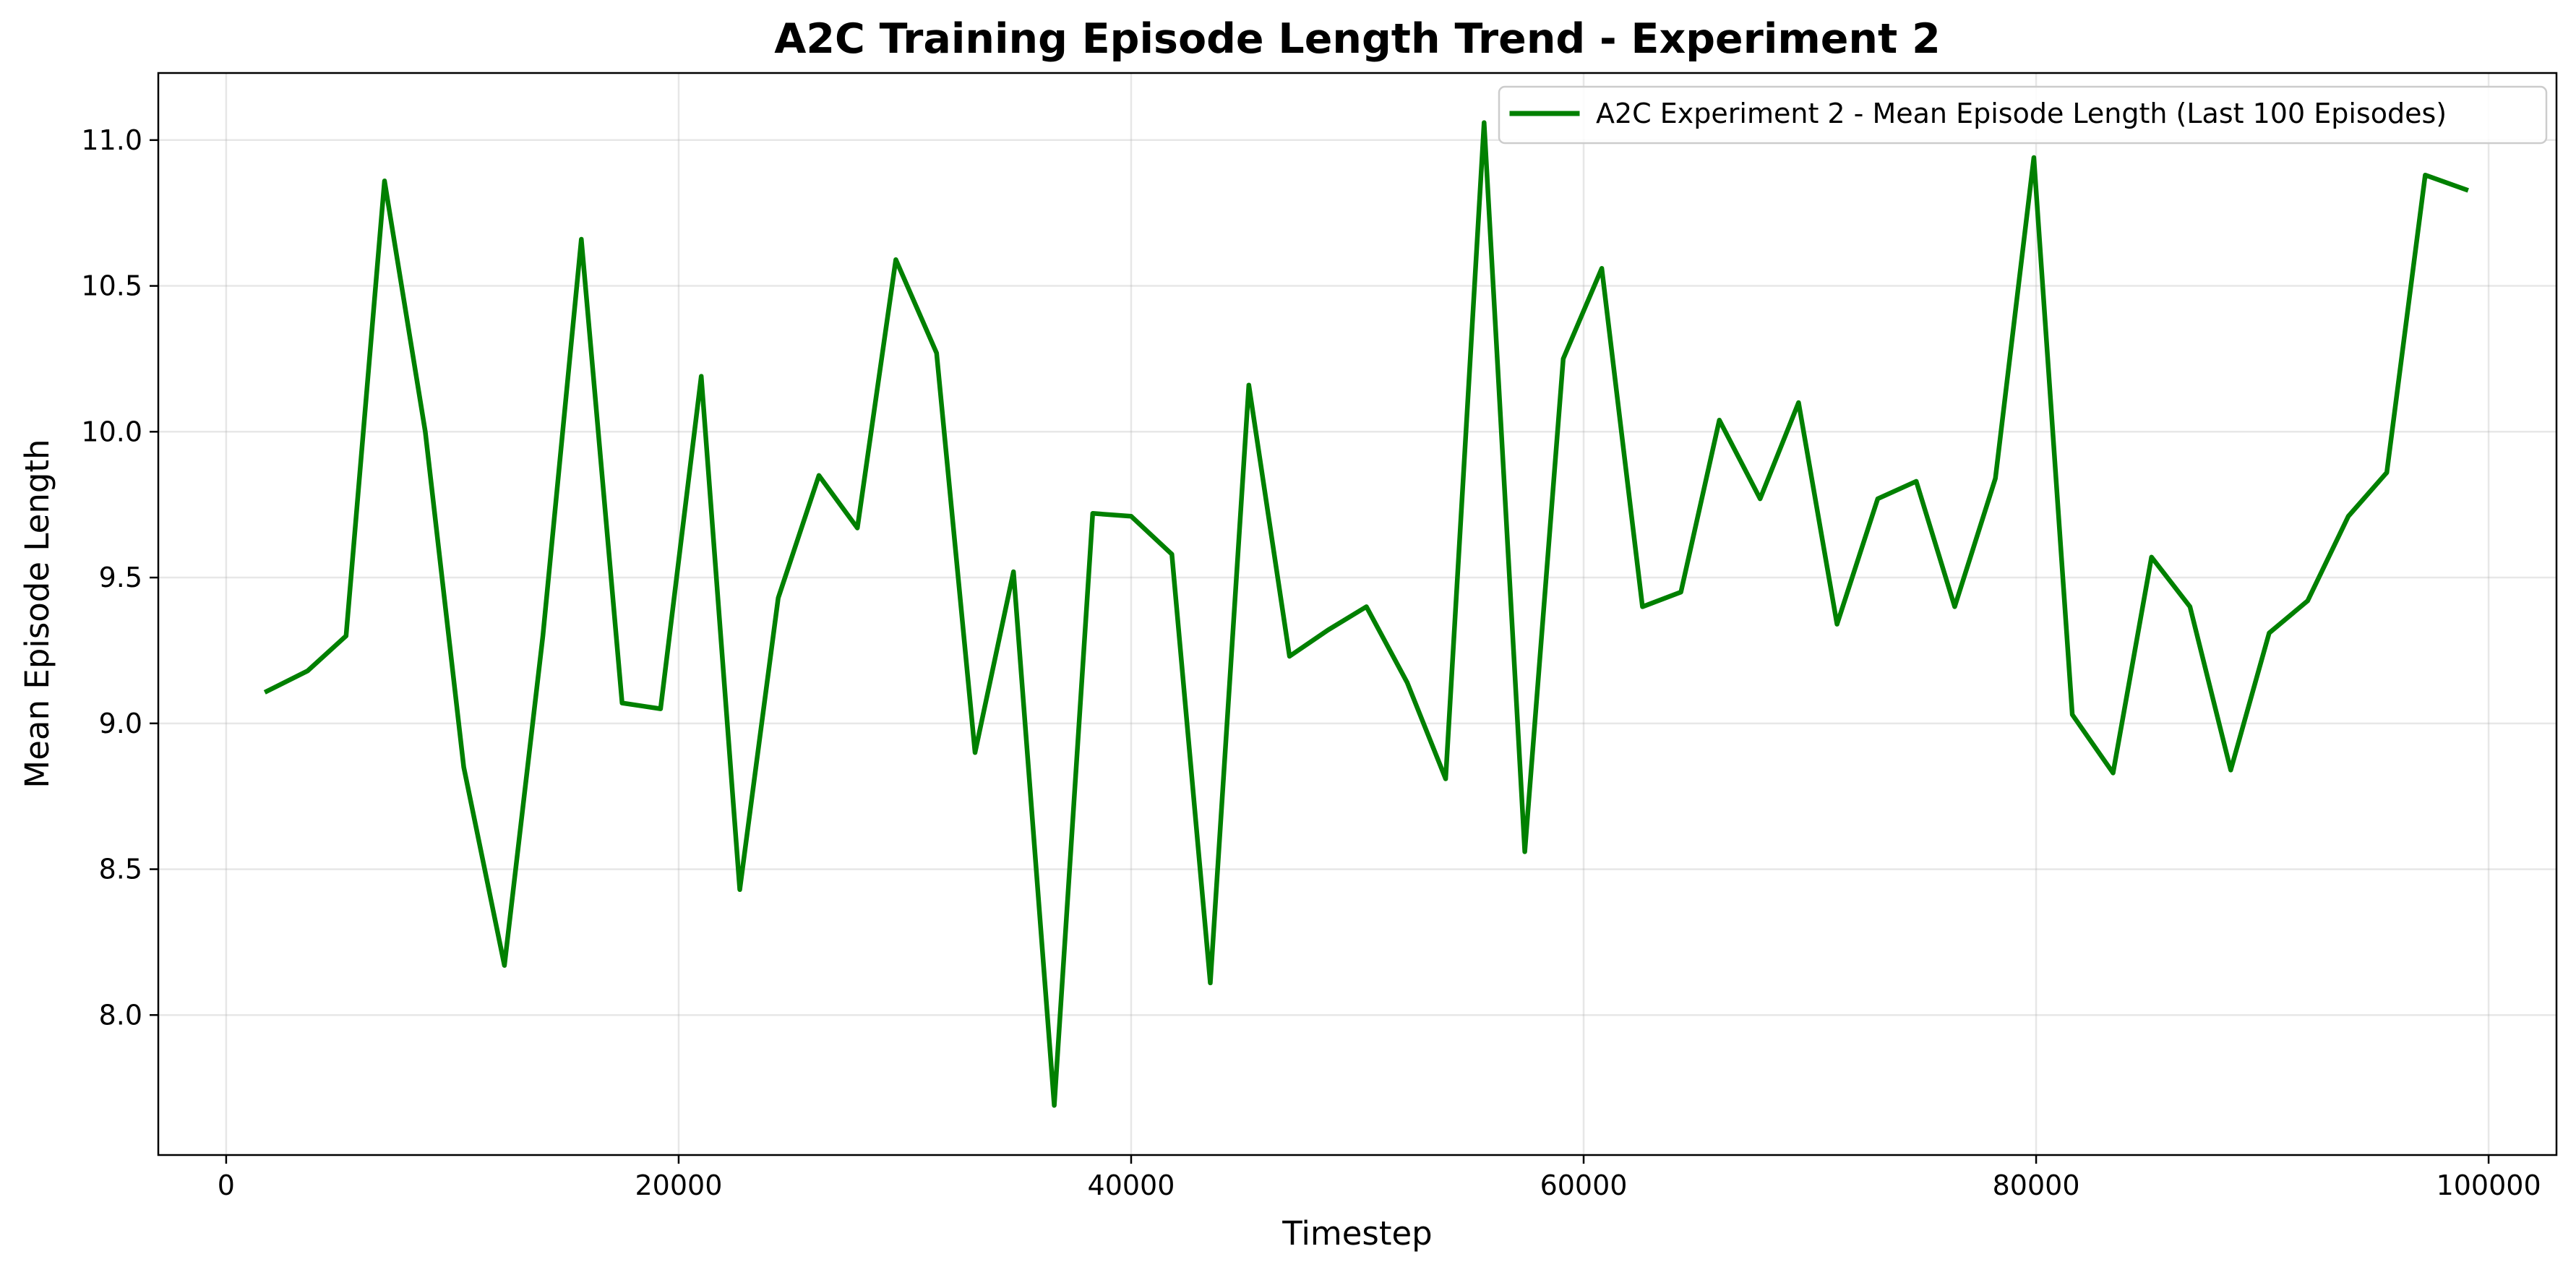  What do you see at coordinates (2489, 1185) in the screenshot?
I see `x-tick-label: 100000` at bounding box center [2489, 1185].